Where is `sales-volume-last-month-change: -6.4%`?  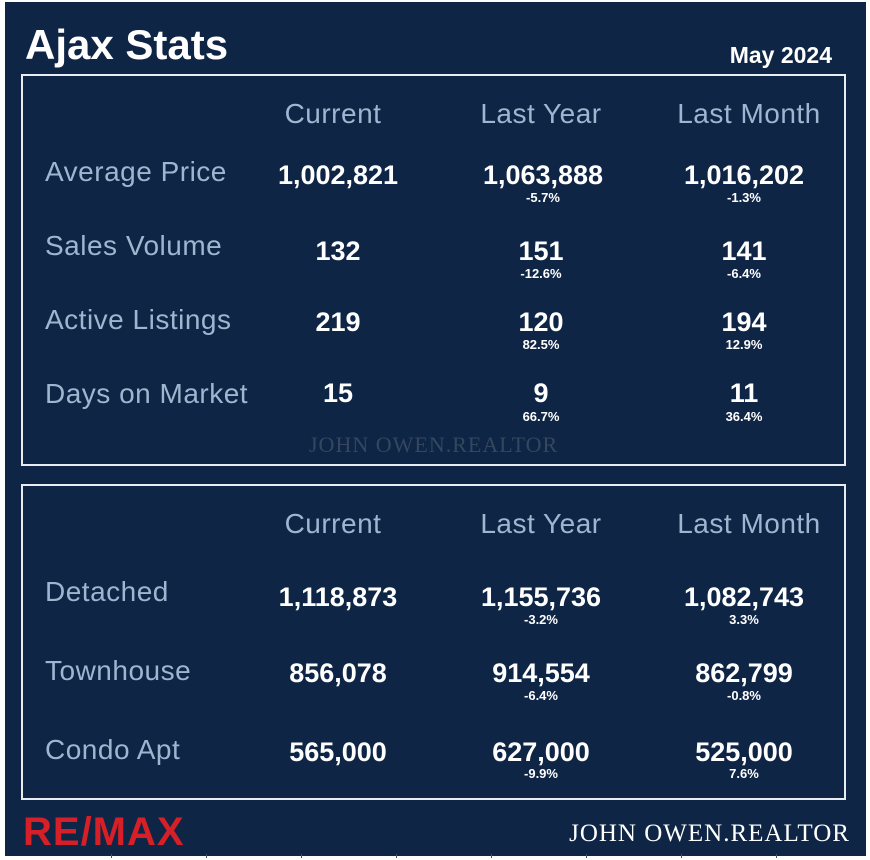 sales-volume-last-month-change: -6.4% is located at coordinates (744, 273).